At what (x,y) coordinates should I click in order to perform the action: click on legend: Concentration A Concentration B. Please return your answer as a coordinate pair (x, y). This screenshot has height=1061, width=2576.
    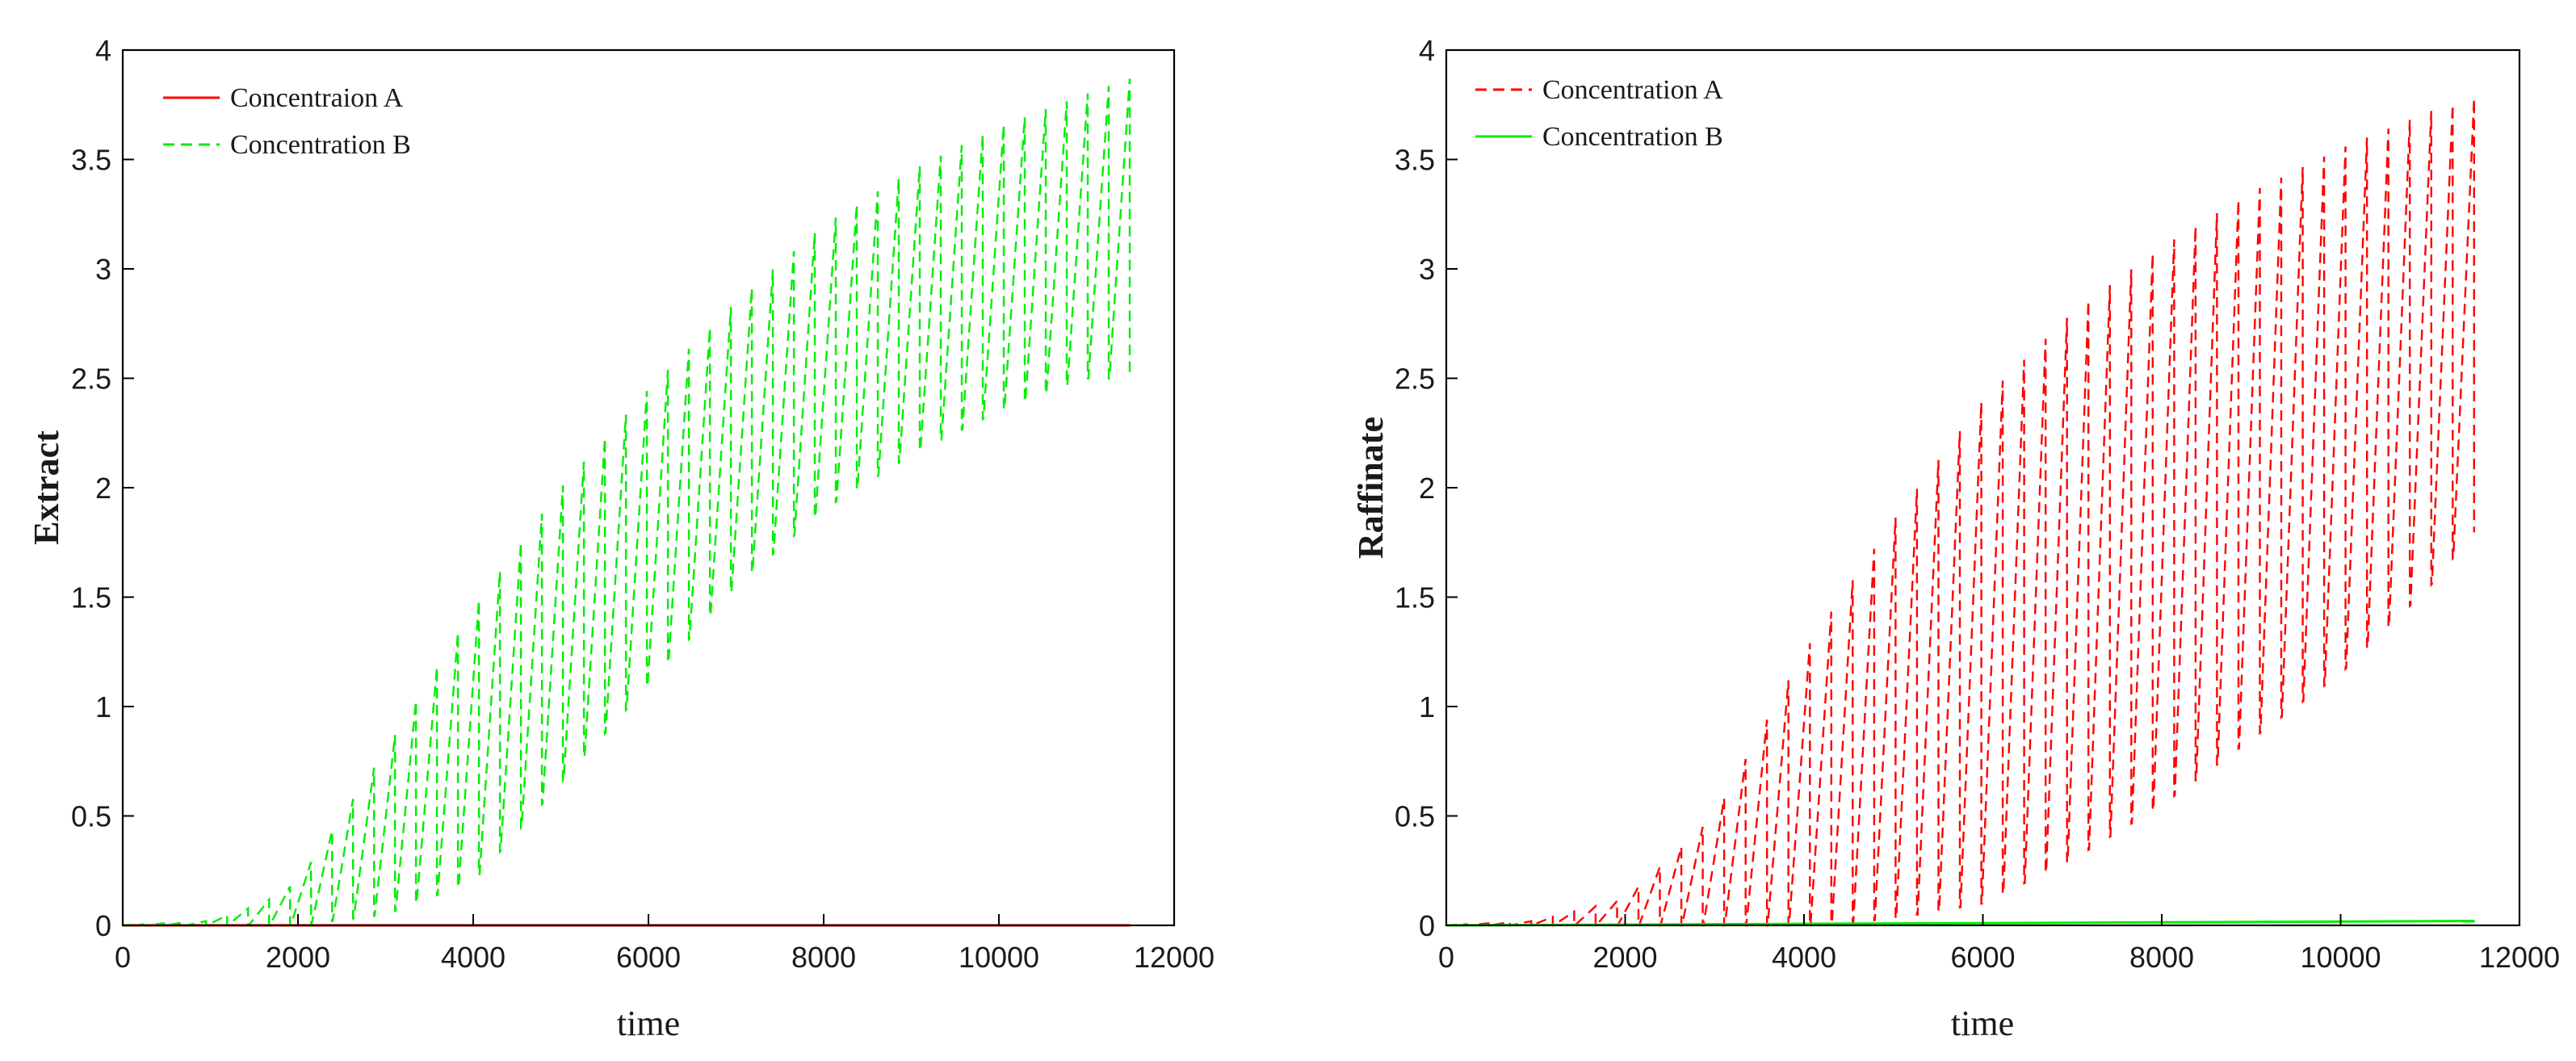
    Looking at the image, I should click on (1599, 113).